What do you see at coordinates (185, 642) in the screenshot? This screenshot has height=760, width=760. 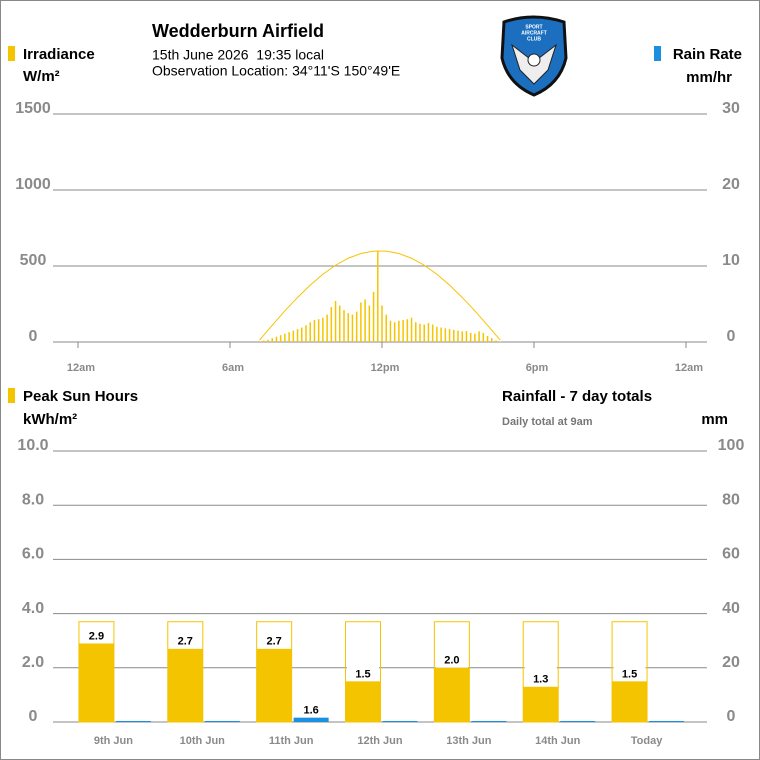 I see `value-label: 2.7` at bounding box center [185, 642].